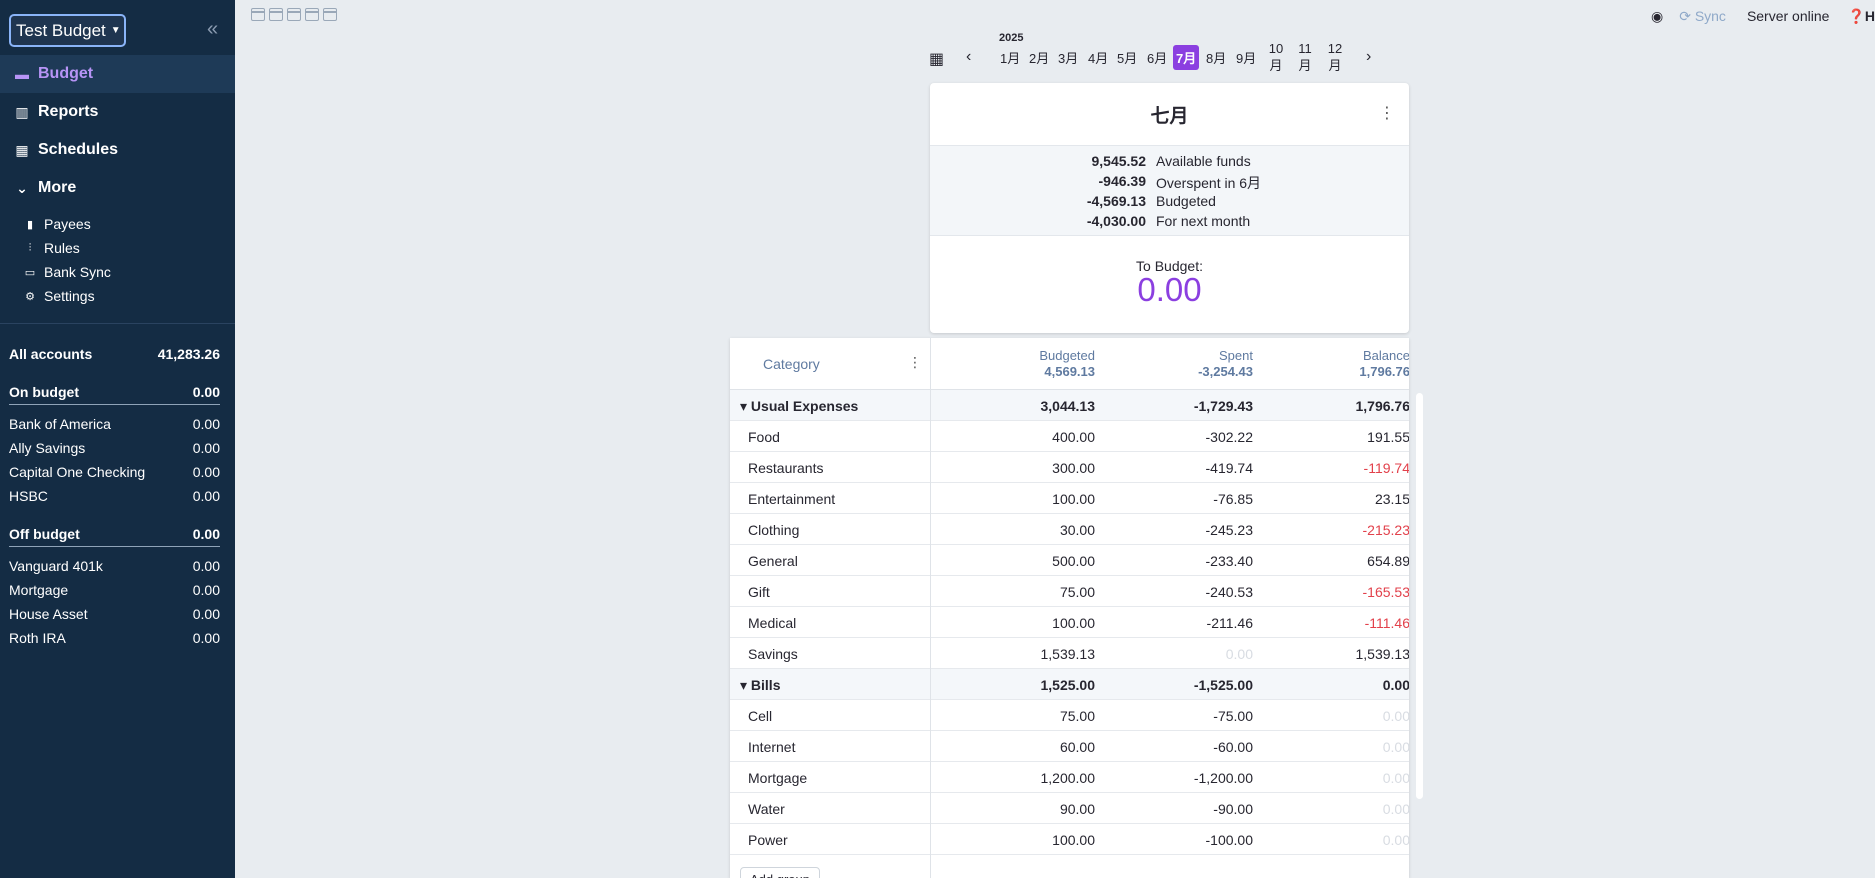 The width and height of the screenshot is (1875, 878). Describe the element at coordinates (1276, 57) in the screenshot. I see `month-button: 10月` at that location.